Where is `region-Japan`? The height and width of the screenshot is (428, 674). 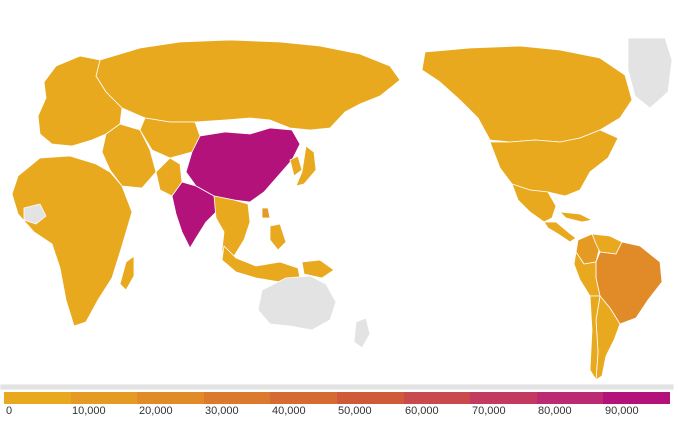 region-Japan is located at coordinates (306, 166).